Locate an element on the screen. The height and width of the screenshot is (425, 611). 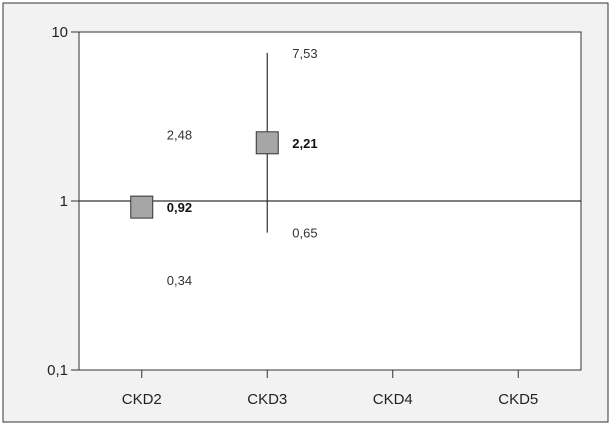
estimate-label: 0,92 is located at coordinates (179, 207).